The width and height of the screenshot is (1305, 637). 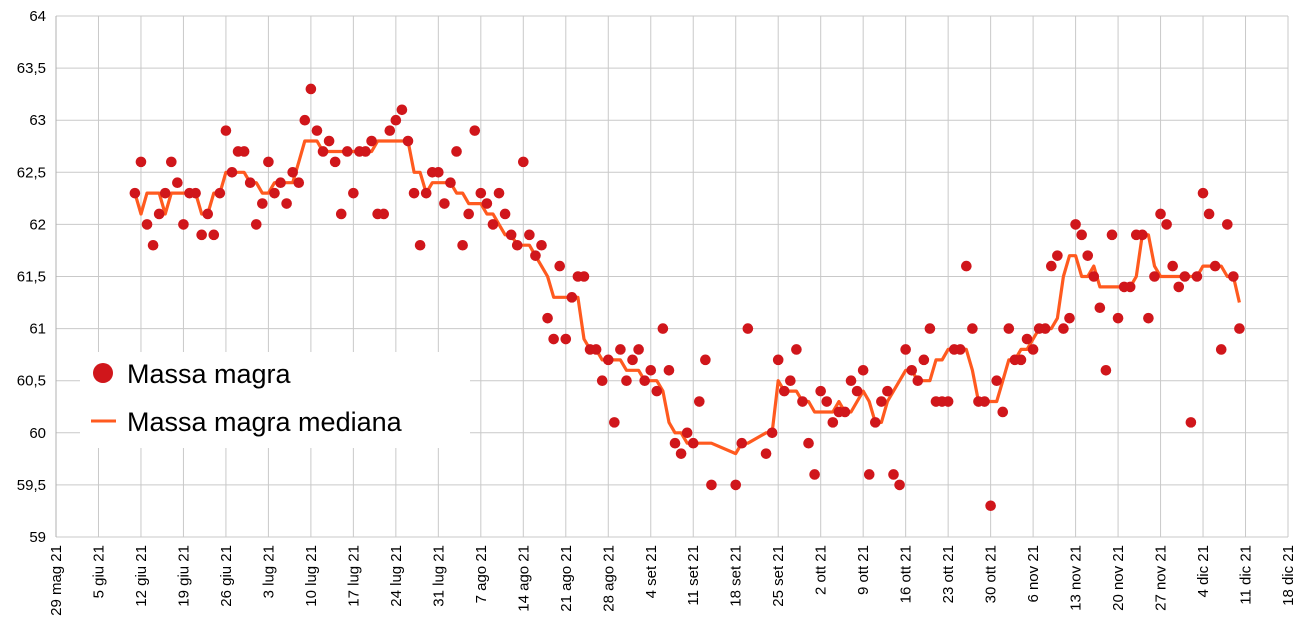 I want to click on y-tick-label: 63, so click(x=37, y=120).